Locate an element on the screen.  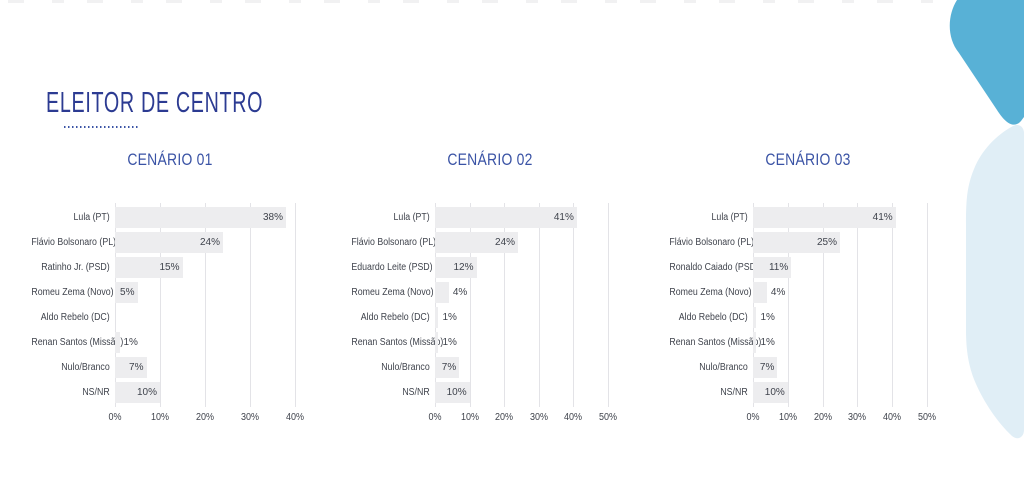
category-label: Renan Santos (Missão) is located at coordinates (715, 342).